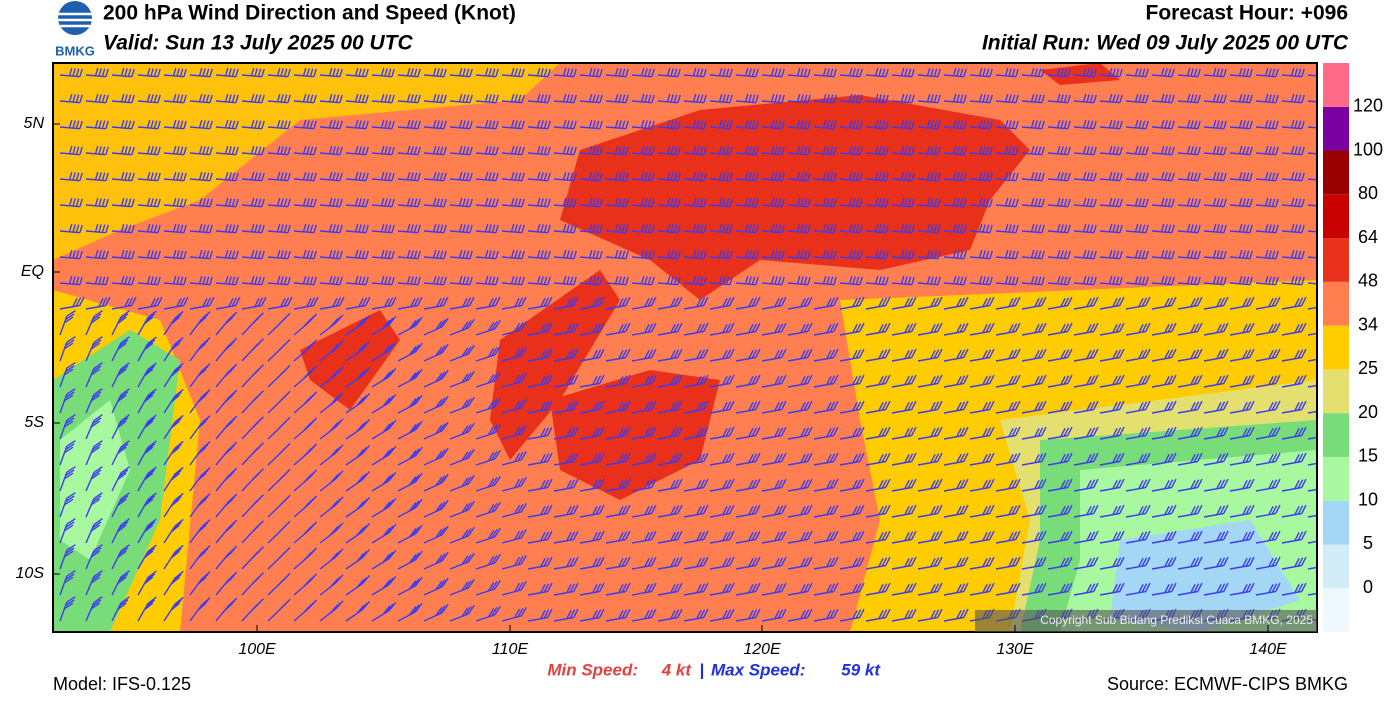 Image resolution: width=1400 pixels, height=709 pixels. I want to click on logo-text: BMKG, so click(75, 50).